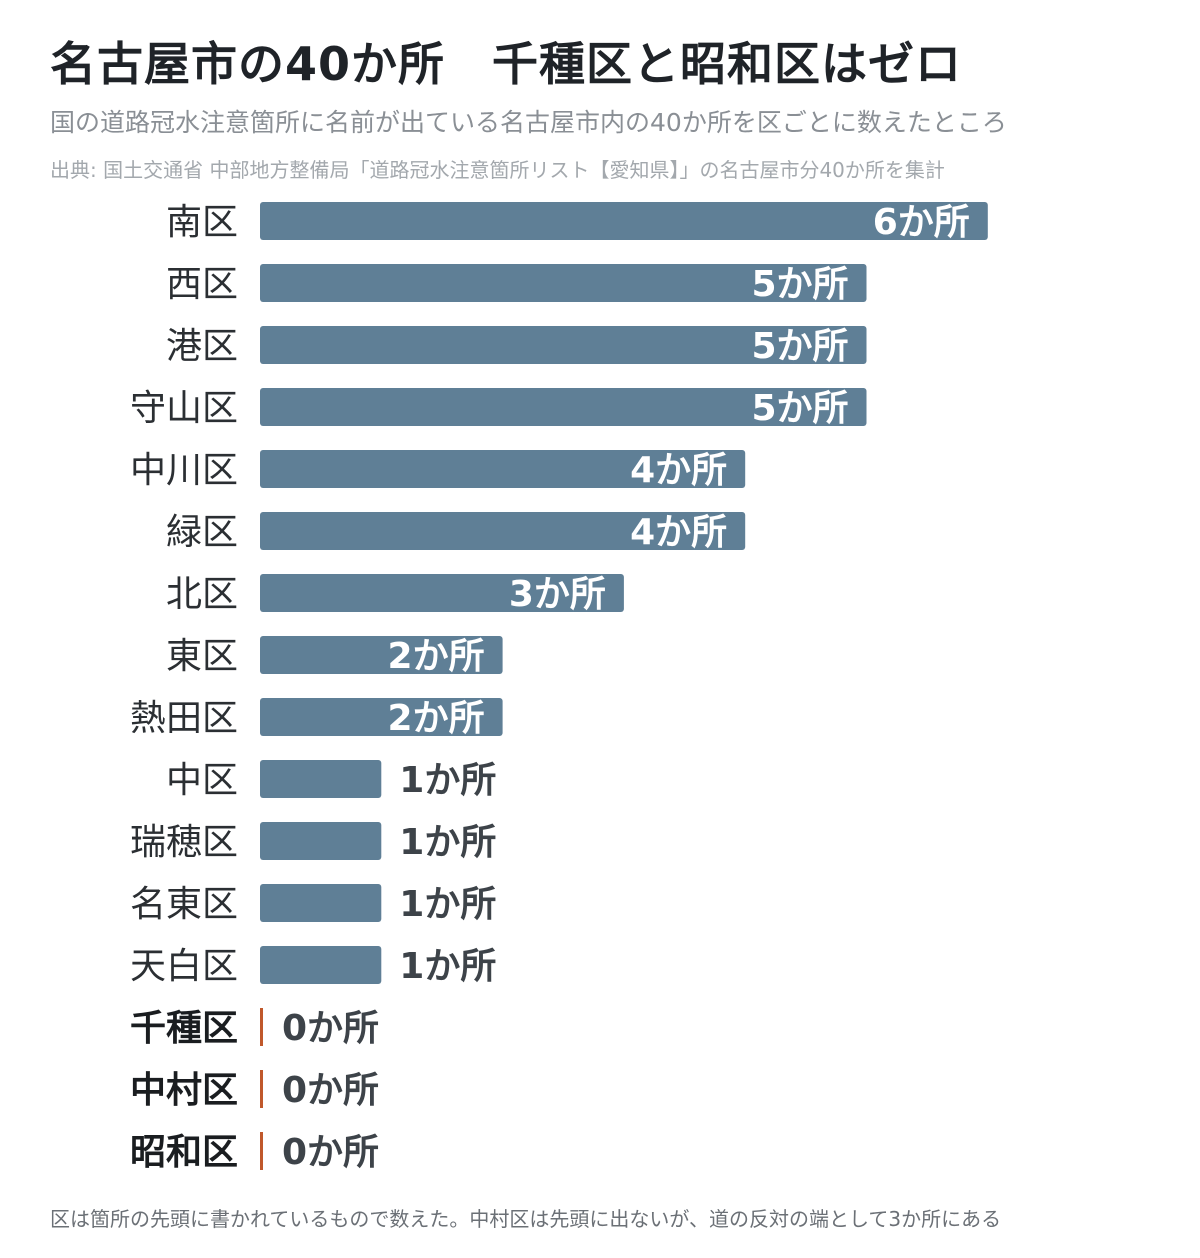 The width and height of the screenshot is (1200, 1258). Describe the element at coordinates (184, 718) in the screenshot. I see `category-label: 熱田区` at that location.